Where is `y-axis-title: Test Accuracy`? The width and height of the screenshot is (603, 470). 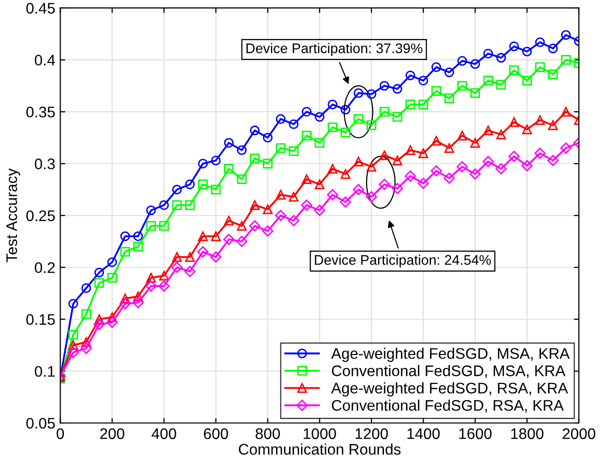
y-axis-title: Test Accuracy is located at coordinates (13, 215).